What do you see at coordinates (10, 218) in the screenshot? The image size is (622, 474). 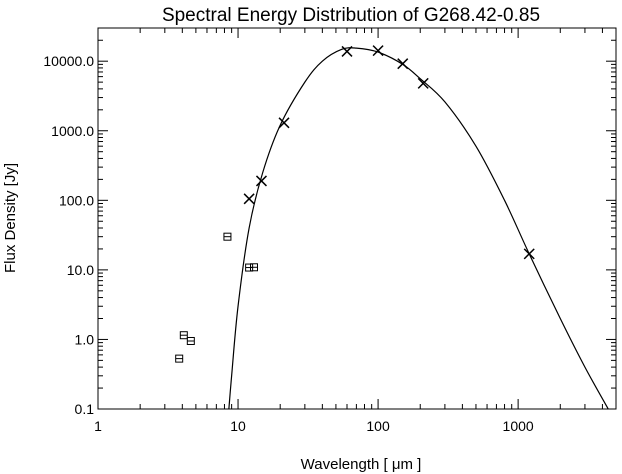 I see `y-axis-label: Flux Density [Jy]` at bounding box center [10, 218].